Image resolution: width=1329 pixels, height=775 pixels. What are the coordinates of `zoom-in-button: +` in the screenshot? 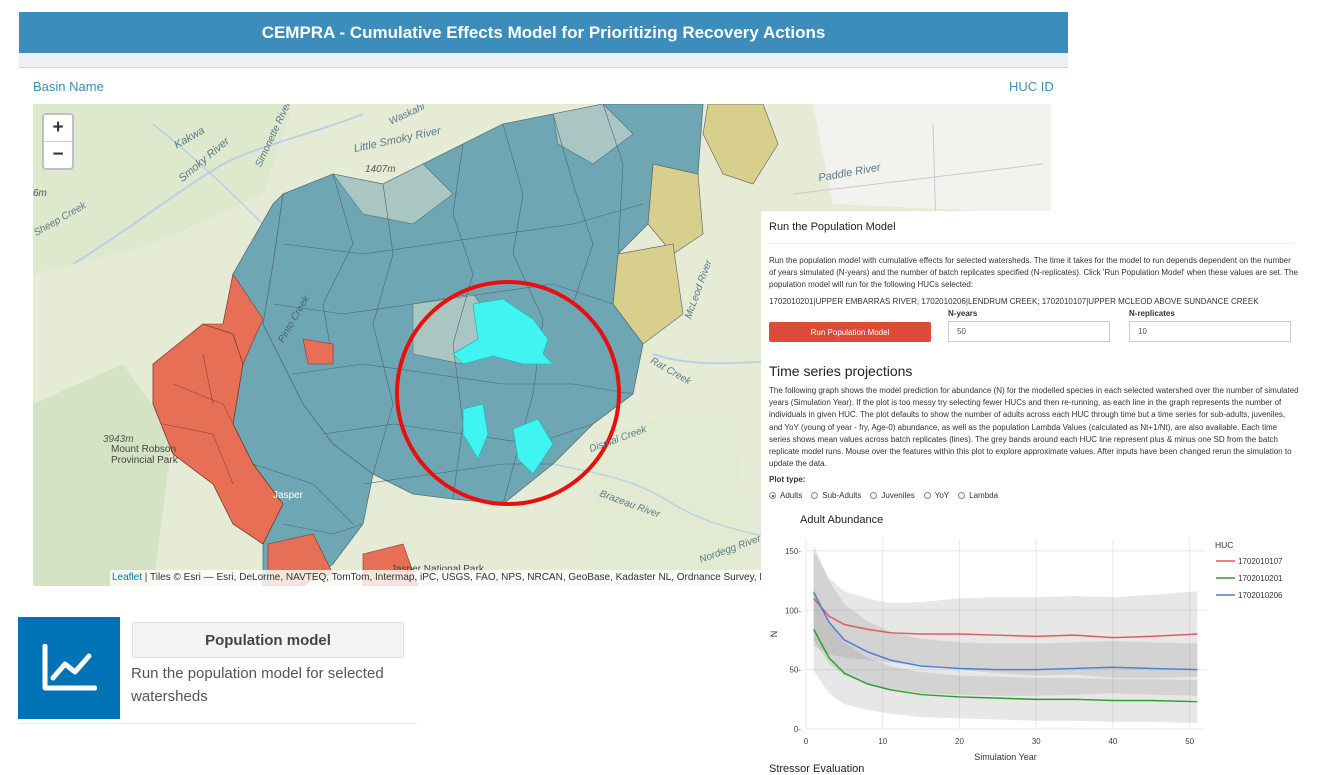 It's located at (58, 127).